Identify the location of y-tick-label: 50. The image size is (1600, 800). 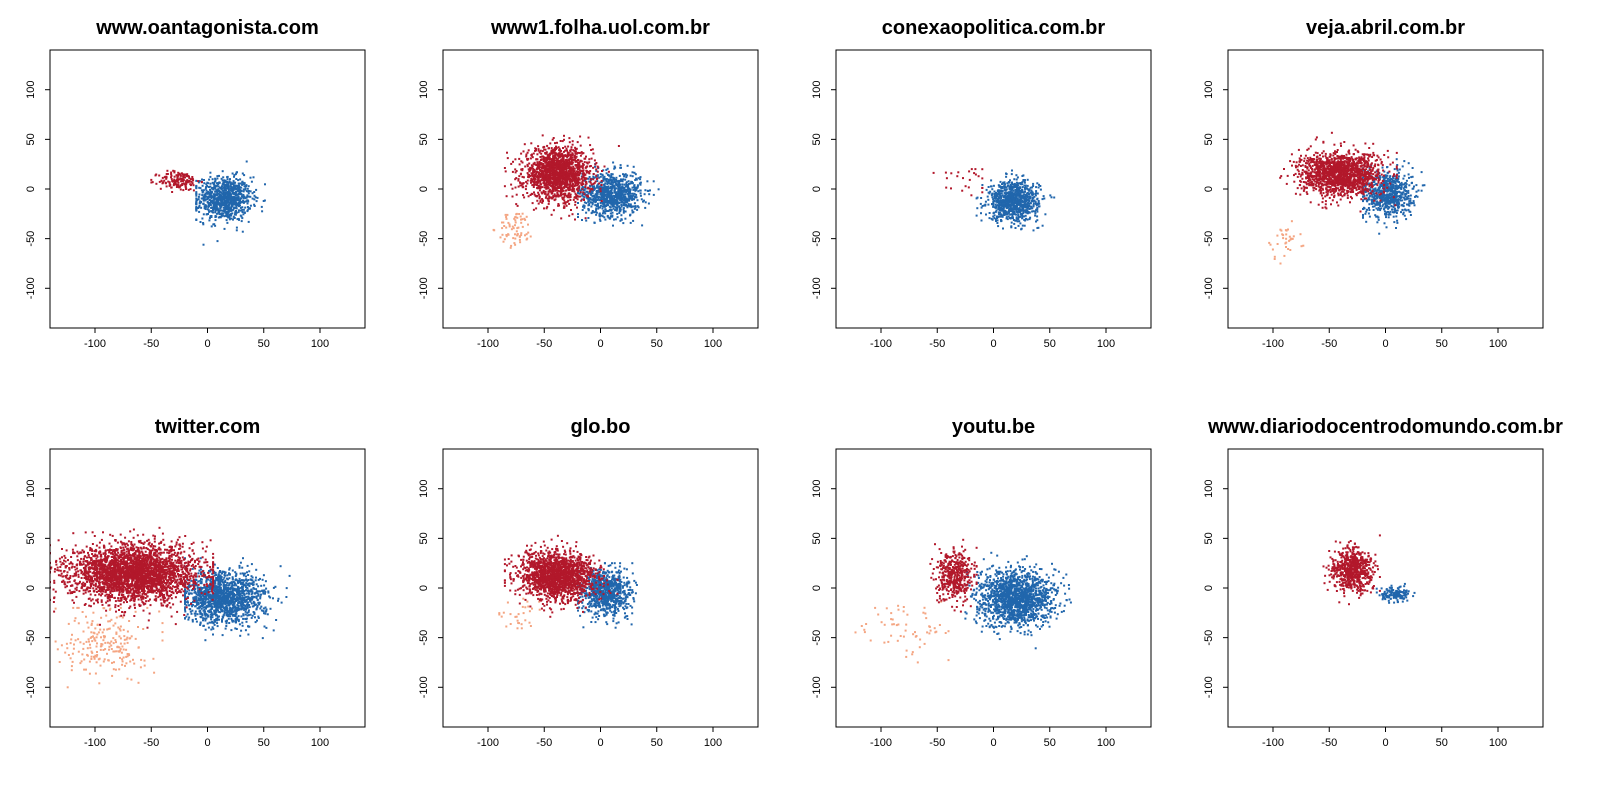
(817, 139).